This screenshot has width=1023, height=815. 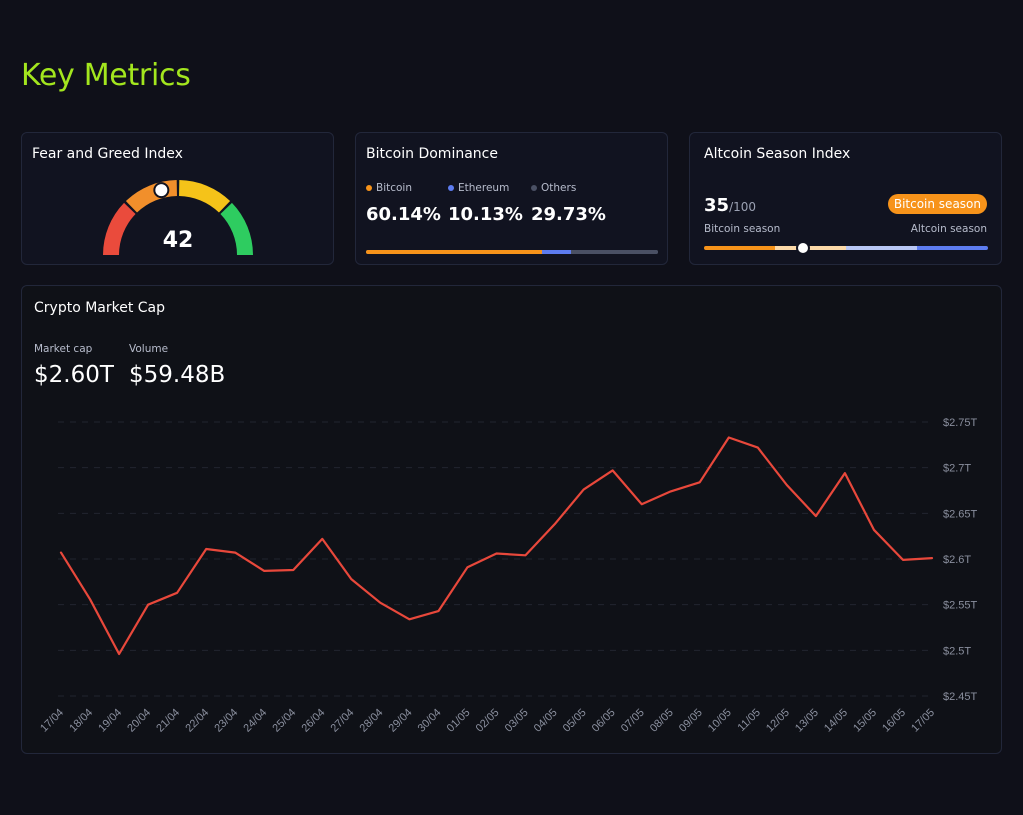 I want to click on legend-bitcoin: Bitcoin, so click(x=389, y=188).